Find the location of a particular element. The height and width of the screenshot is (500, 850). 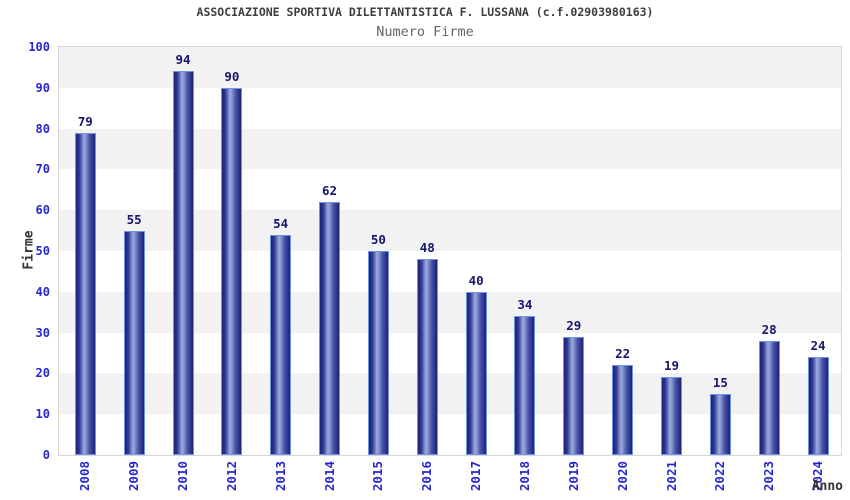

bar-value-label-2008: 79 is located at coordinates (85, 121).